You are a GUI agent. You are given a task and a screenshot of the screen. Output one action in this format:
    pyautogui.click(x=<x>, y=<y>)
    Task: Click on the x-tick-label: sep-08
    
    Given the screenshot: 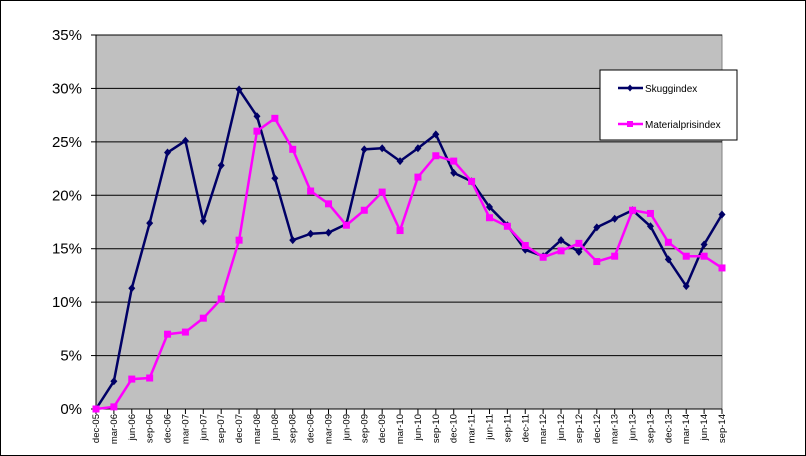 What is the action you would take?
    pyautogui.click(x=293, y=428)
    